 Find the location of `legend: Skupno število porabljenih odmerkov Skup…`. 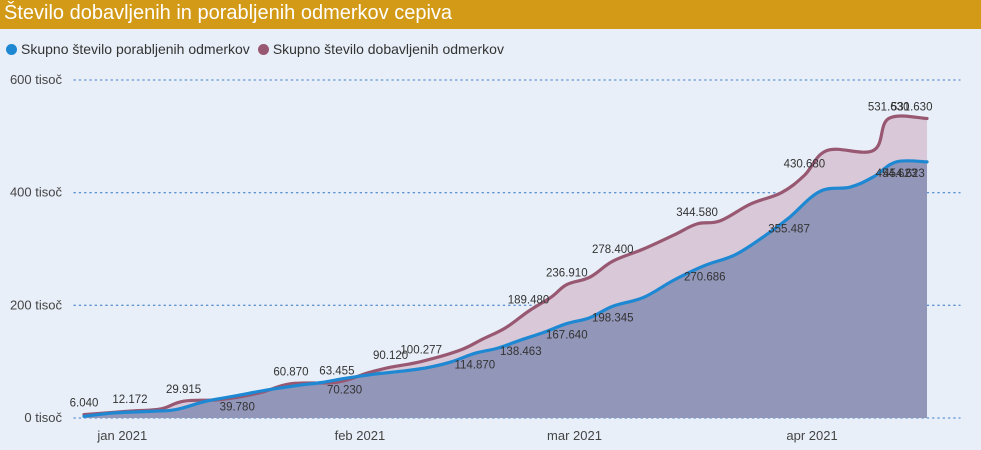

legend: Skupno število porabljenih odmerkov Skup… is located at coordinates (259, 49).